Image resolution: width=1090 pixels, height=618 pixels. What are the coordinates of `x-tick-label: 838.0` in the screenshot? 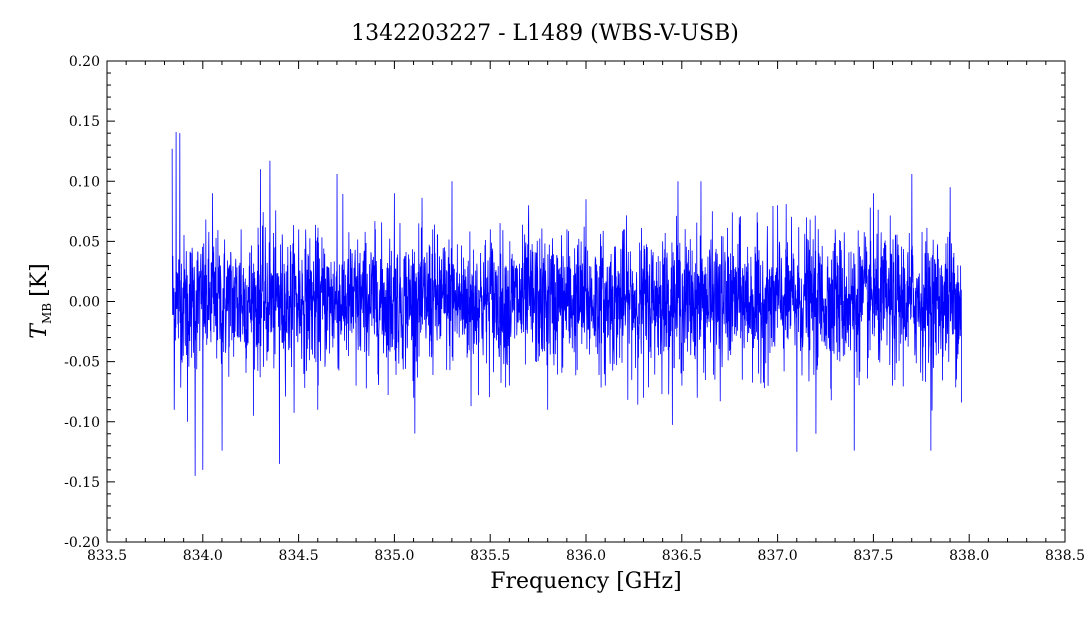 It's located at (969, 556).